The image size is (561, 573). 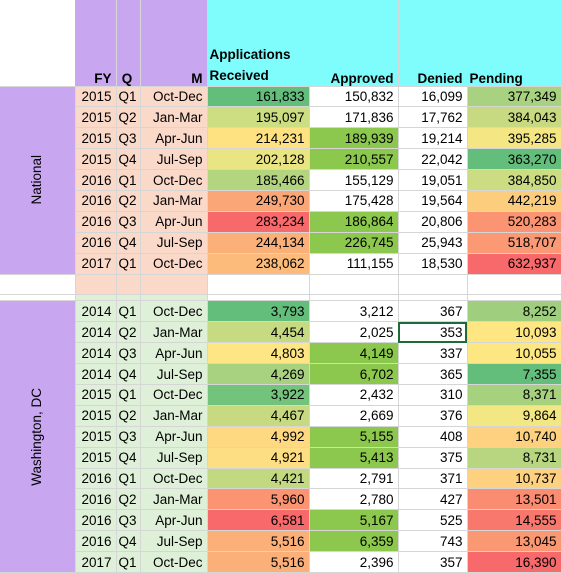 I want to click on cell-denied: 16,099, so click(x=433, y=97).